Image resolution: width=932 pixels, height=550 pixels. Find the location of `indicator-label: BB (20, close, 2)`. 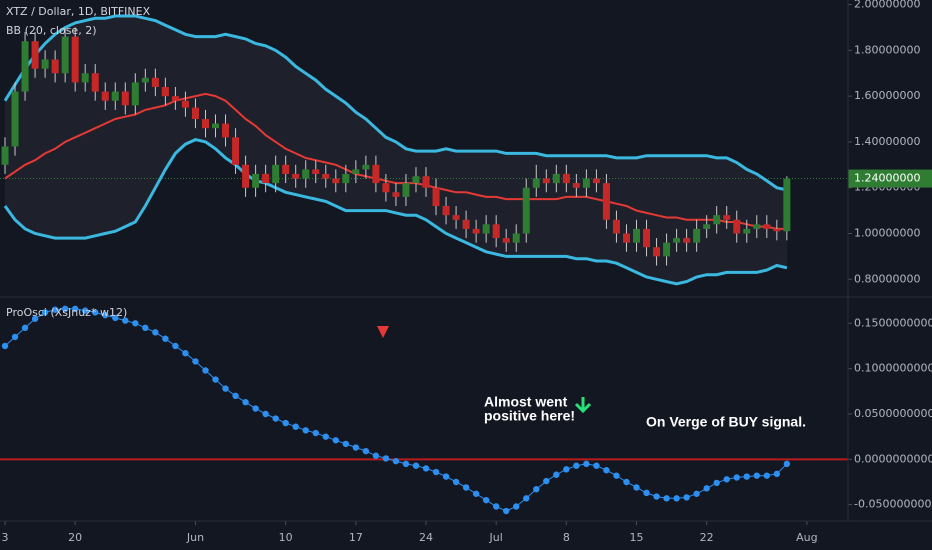

indicator-label: BB (20, close, 2) is located at coordinates (51, 30).